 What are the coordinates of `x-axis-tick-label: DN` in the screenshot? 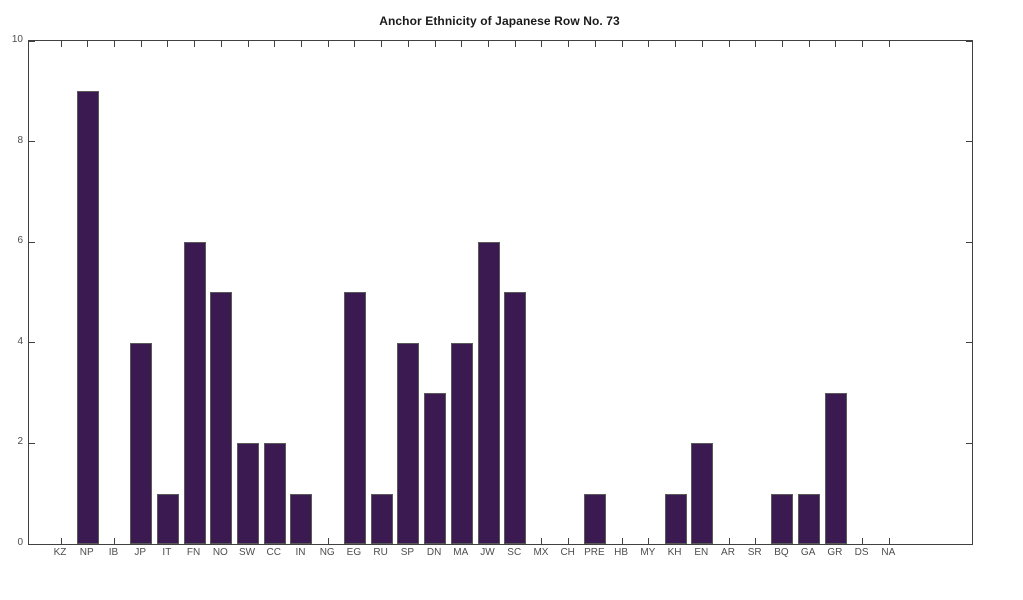 It's located at (434, 552).